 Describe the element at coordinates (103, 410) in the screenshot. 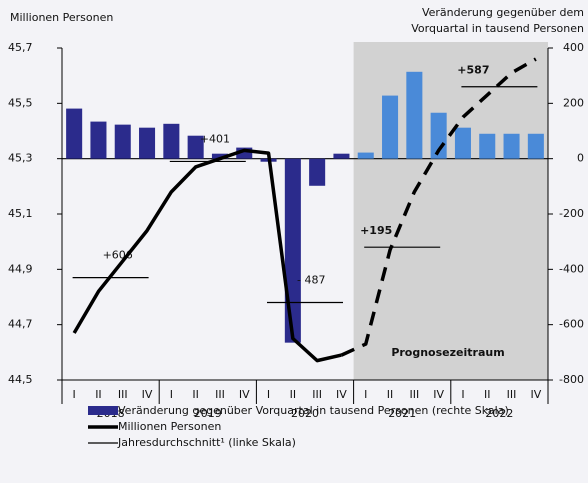

I see `legend-swatch` at that location.